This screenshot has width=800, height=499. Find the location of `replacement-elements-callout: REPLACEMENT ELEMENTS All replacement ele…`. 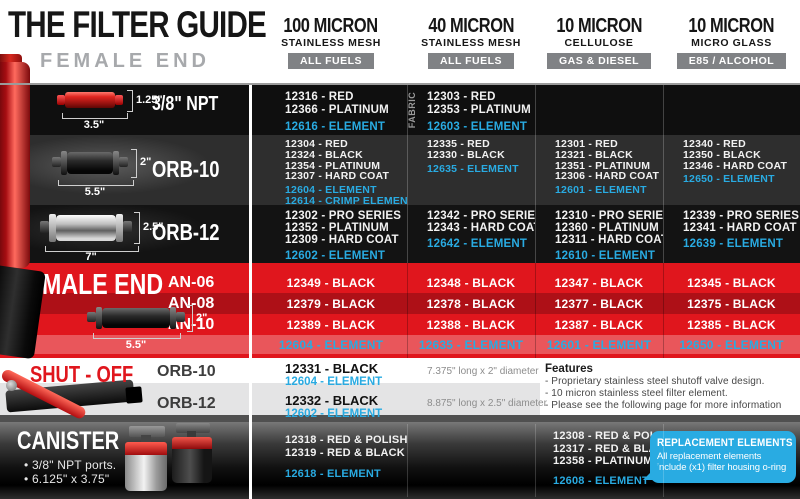

replacement-elements-callout: REPLACEMENT ELEMENTS All replacement ele… is located at coordinates (719, 457).